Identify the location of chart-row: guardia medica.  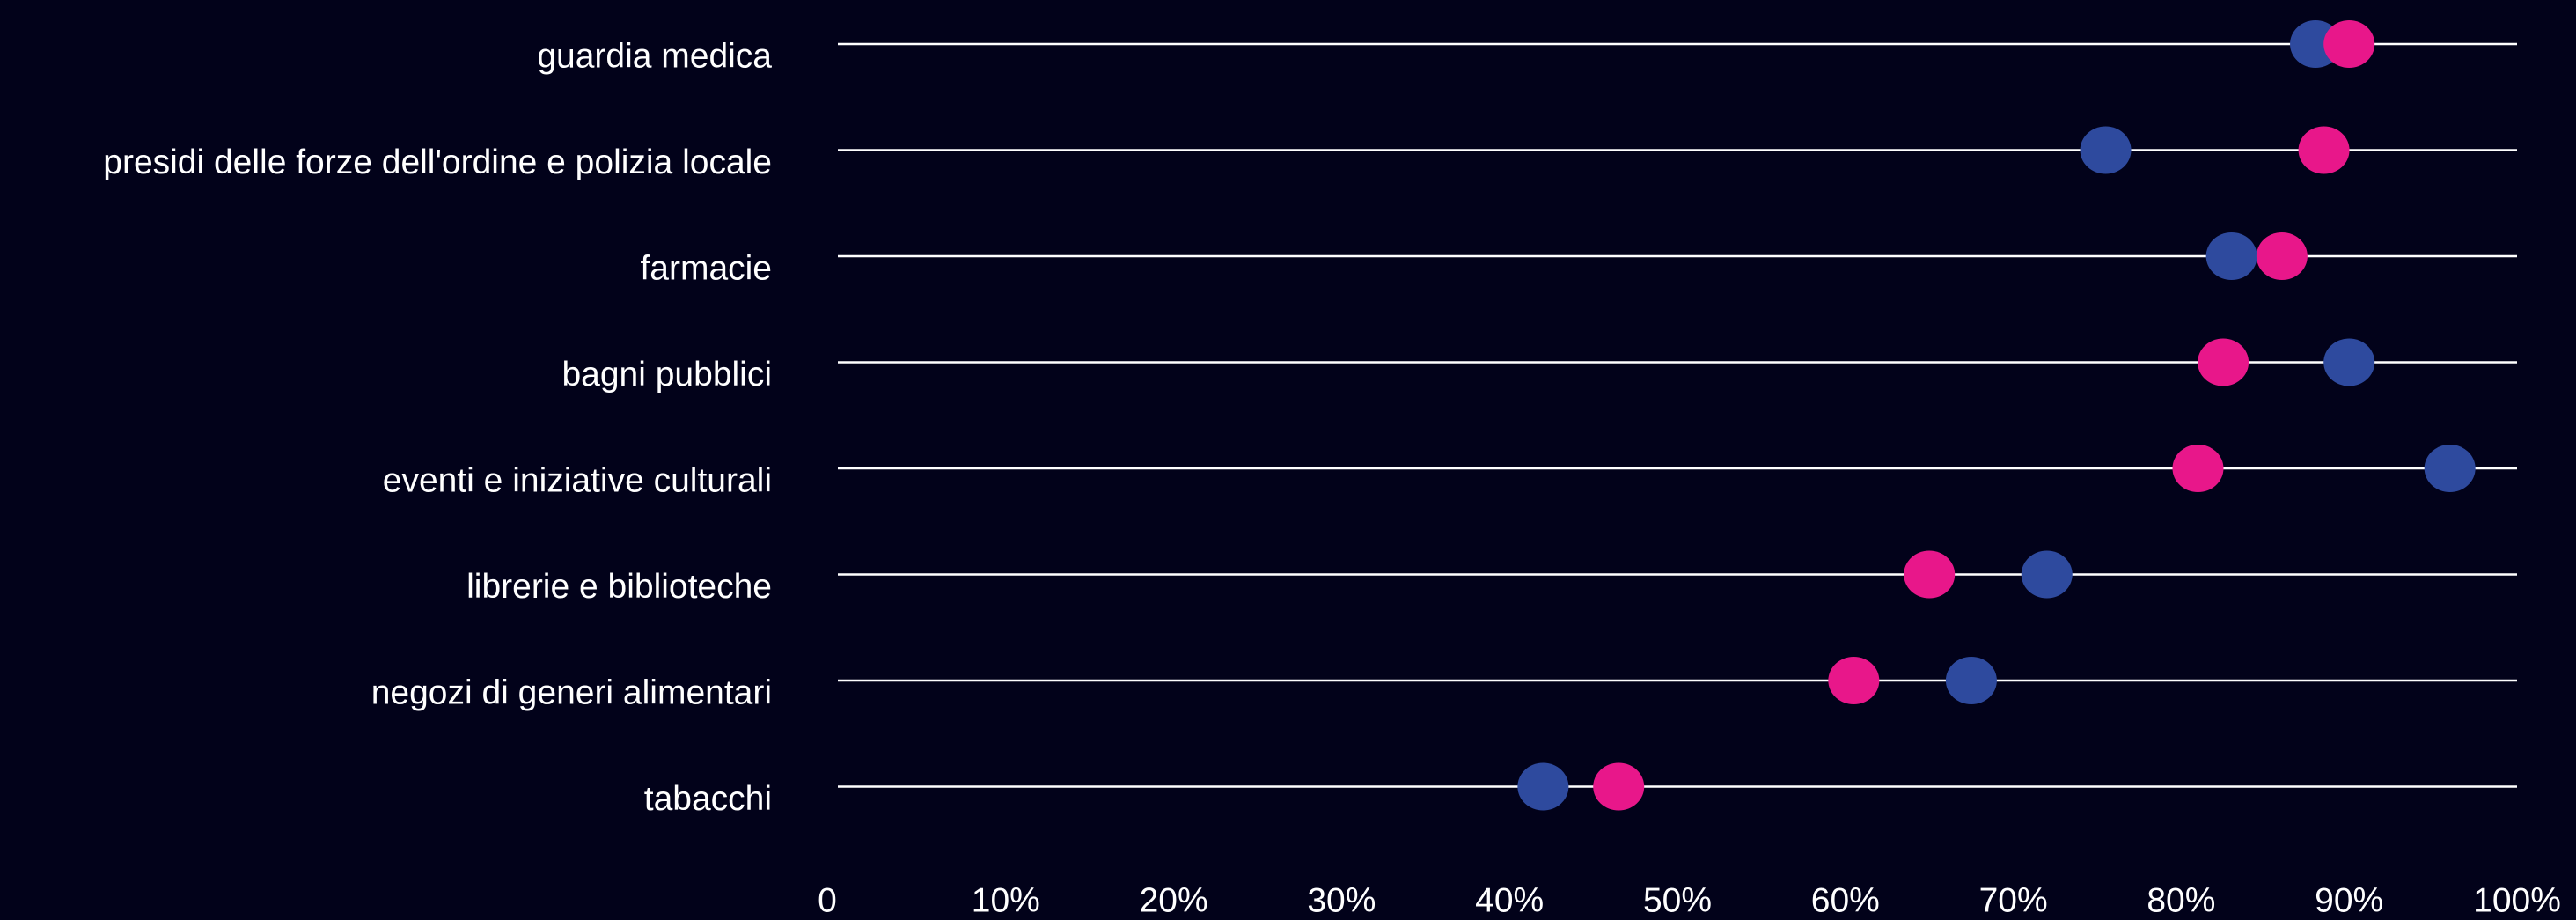
(1527, 47).